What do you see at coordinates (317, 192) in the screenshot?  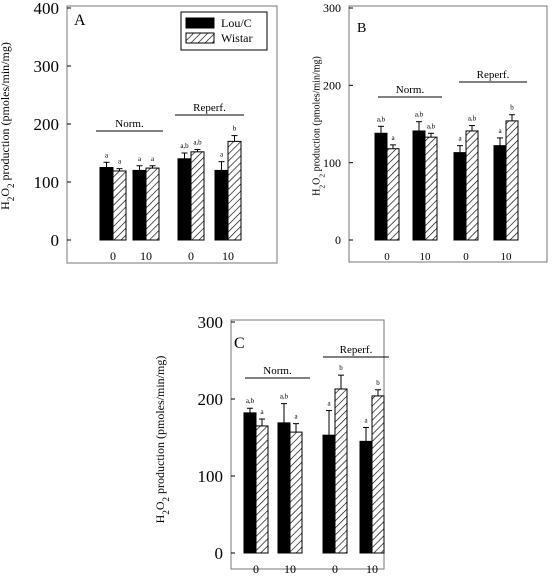 I see `y-axis-label-part: H` at bounding box center [317, 192].